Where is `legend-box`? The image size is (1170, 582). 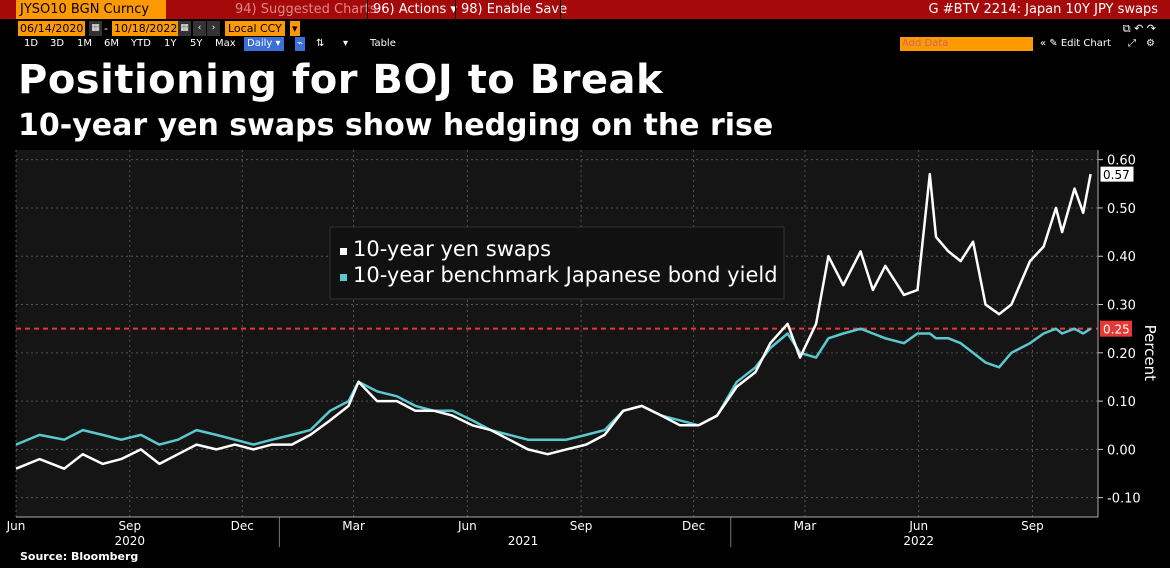
legend-box is located at coordinates (557, 263).